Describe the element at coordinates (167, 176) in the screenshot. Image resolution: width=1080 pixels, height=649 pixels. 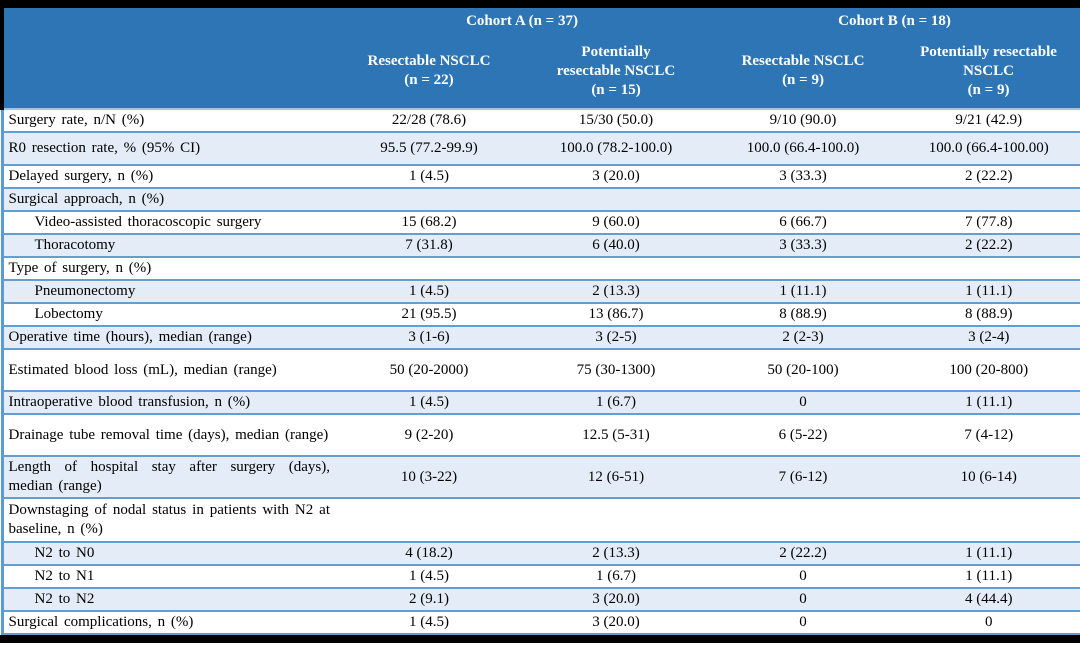
I see `row-label: Delayed surgery, n (%)` at that location.